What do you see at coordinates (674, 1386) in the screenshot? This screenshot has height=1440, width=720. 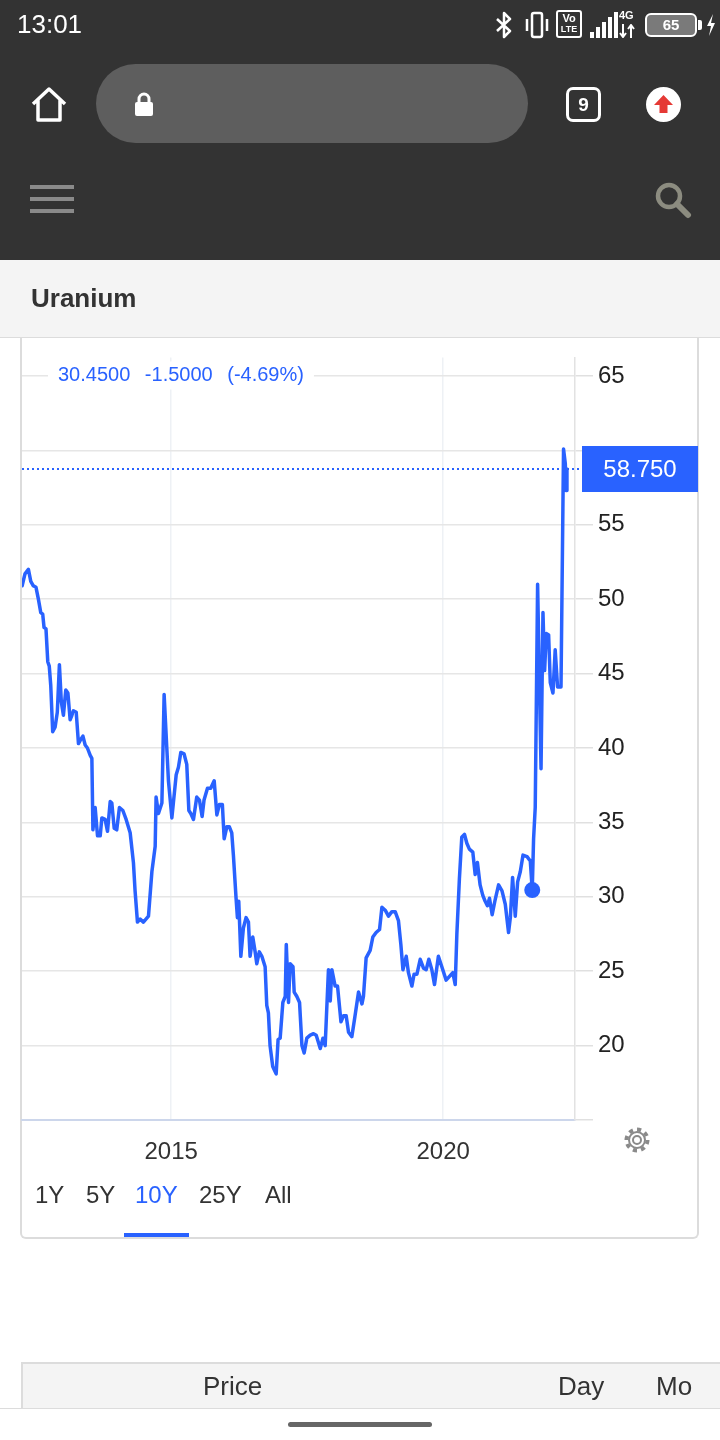 I see `text: Mo` at bounding box center [674, 1386].